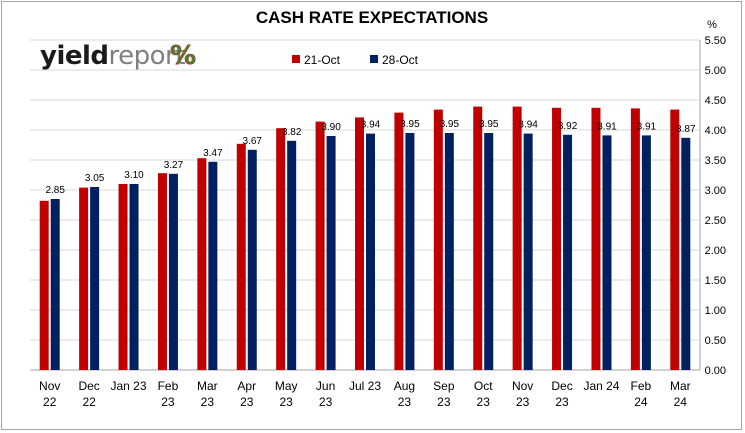 Image resolution: width=745 pixels, height=433 pixels. I want to click on y-tick-label: 0.50, so click(715, 341).